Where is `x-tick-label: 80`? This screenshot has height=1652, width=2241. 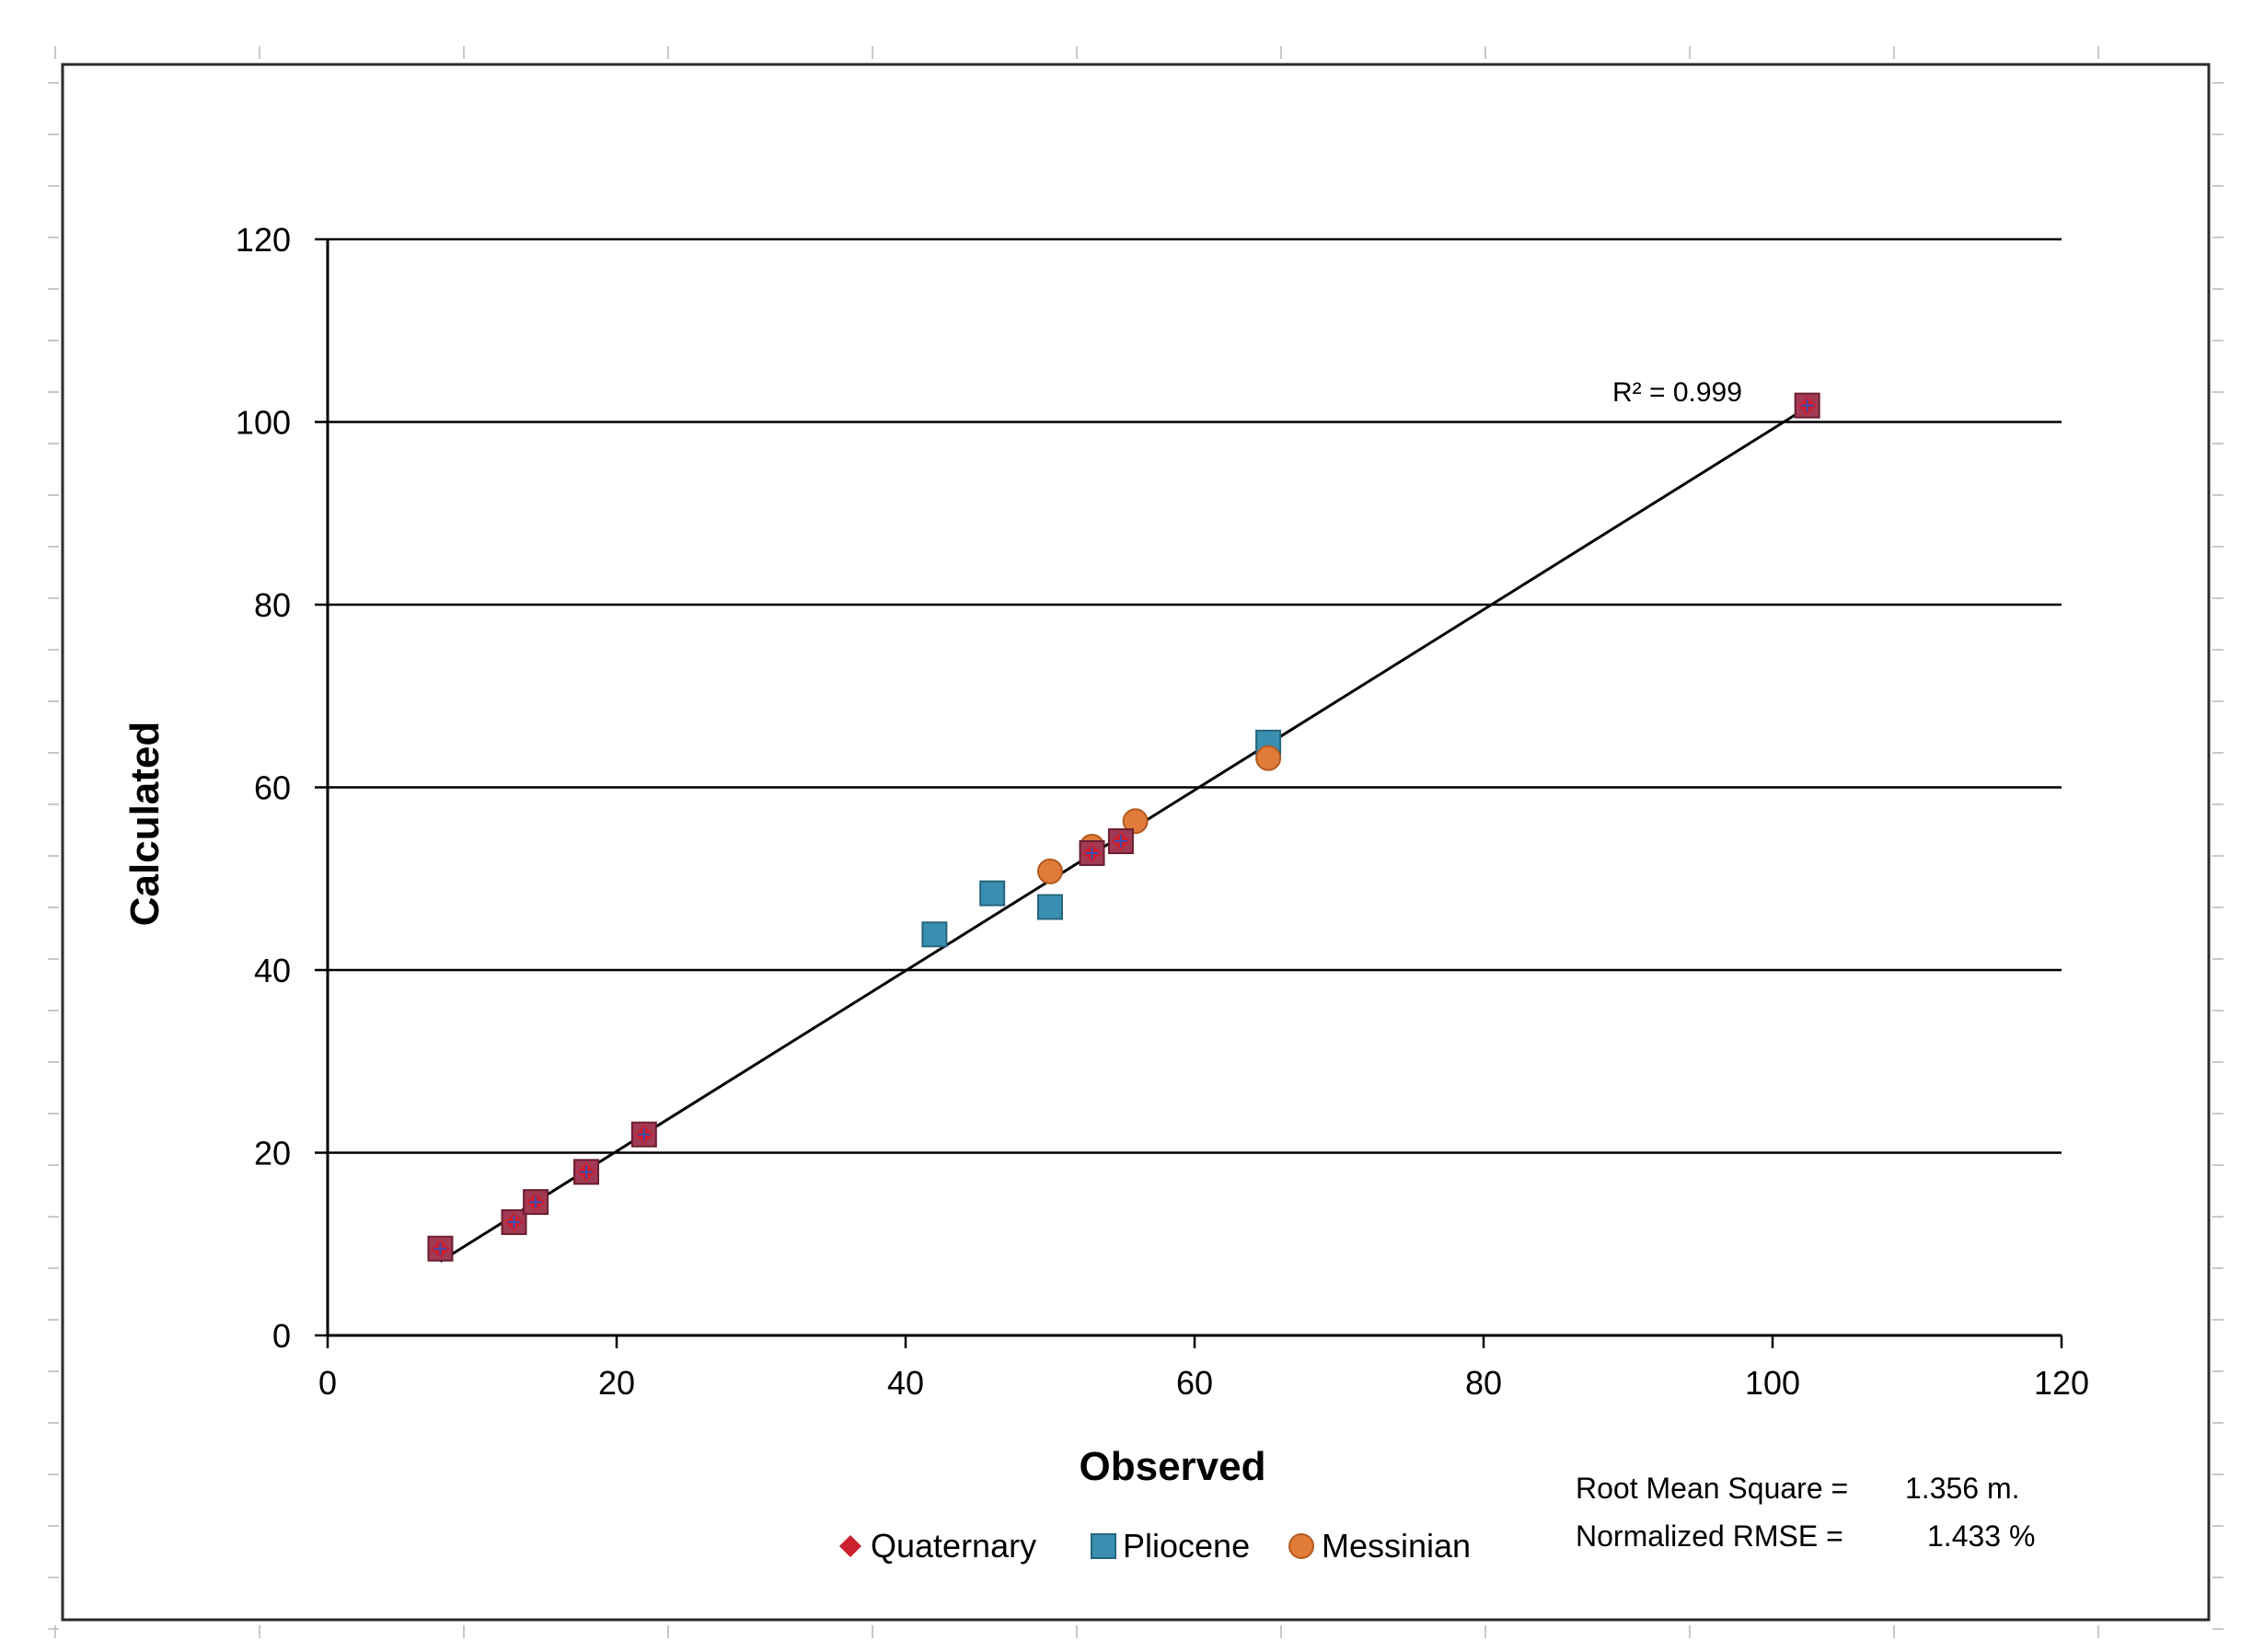
x-tick-label: 80 is located at coordinates (1483, 1383).